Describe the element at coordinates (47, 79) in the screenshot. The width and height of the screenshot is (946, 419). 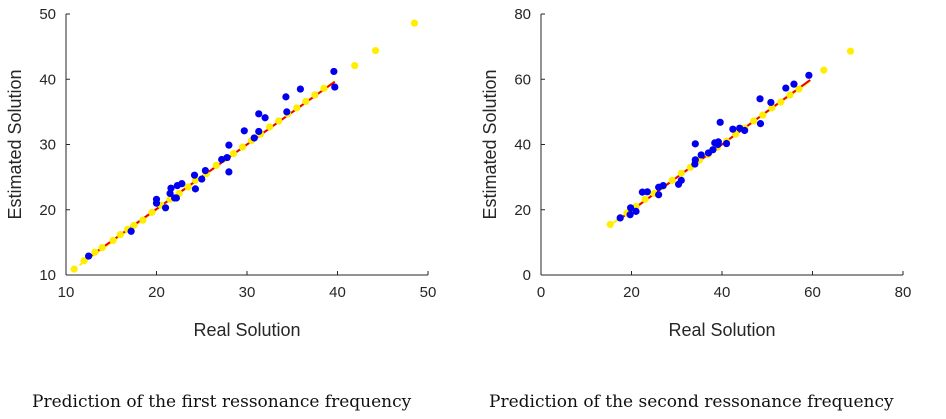
I see `chart1-y-tick-label: 40` at that location.